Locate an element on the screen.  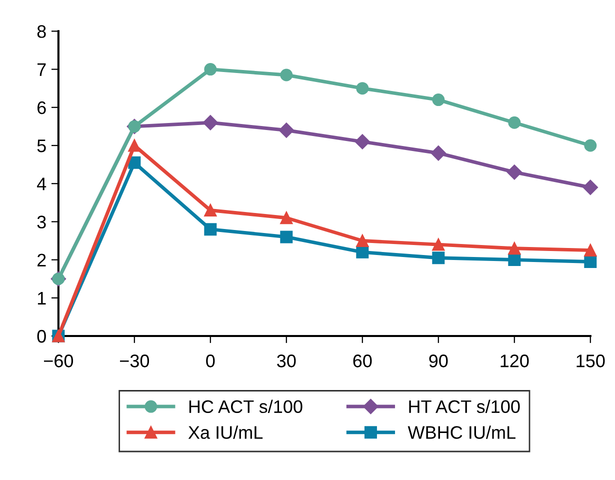
x-tick-label: 0 is located at coordinates (210, 361).